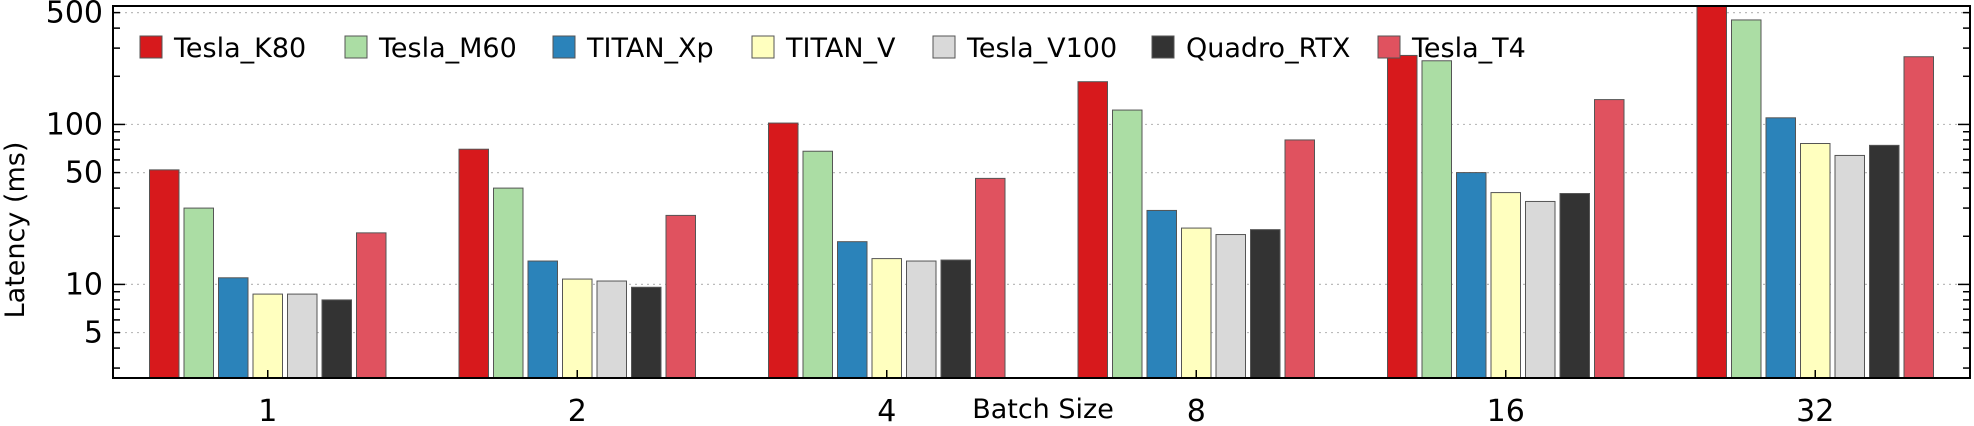  I want to click on x-ticks: 1 2 4 8 16 32, so click(1046, 398).